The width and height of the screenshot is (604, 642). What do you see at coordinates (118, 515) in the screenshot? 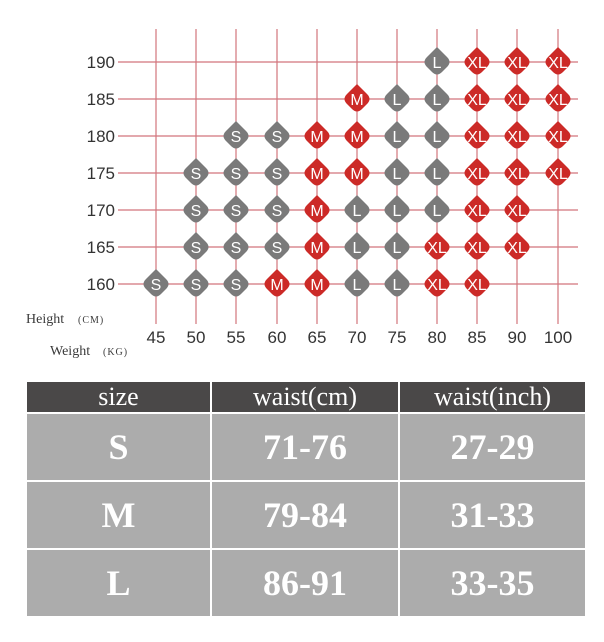
I see `size-cell: M` at bounding box center [118, 515].